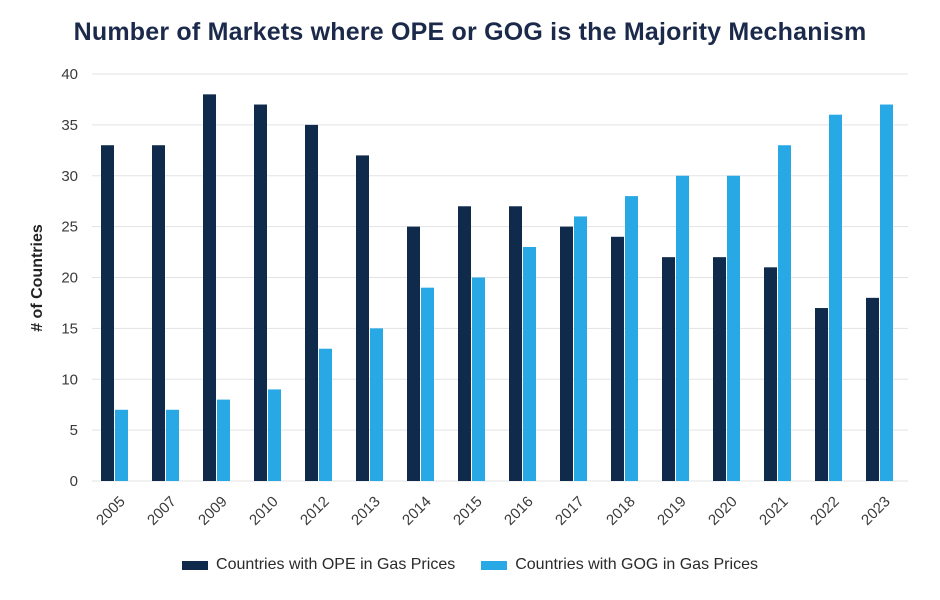 The image size is (940, 600). I want to click on y-tick-label: 10, so click(69, 379).